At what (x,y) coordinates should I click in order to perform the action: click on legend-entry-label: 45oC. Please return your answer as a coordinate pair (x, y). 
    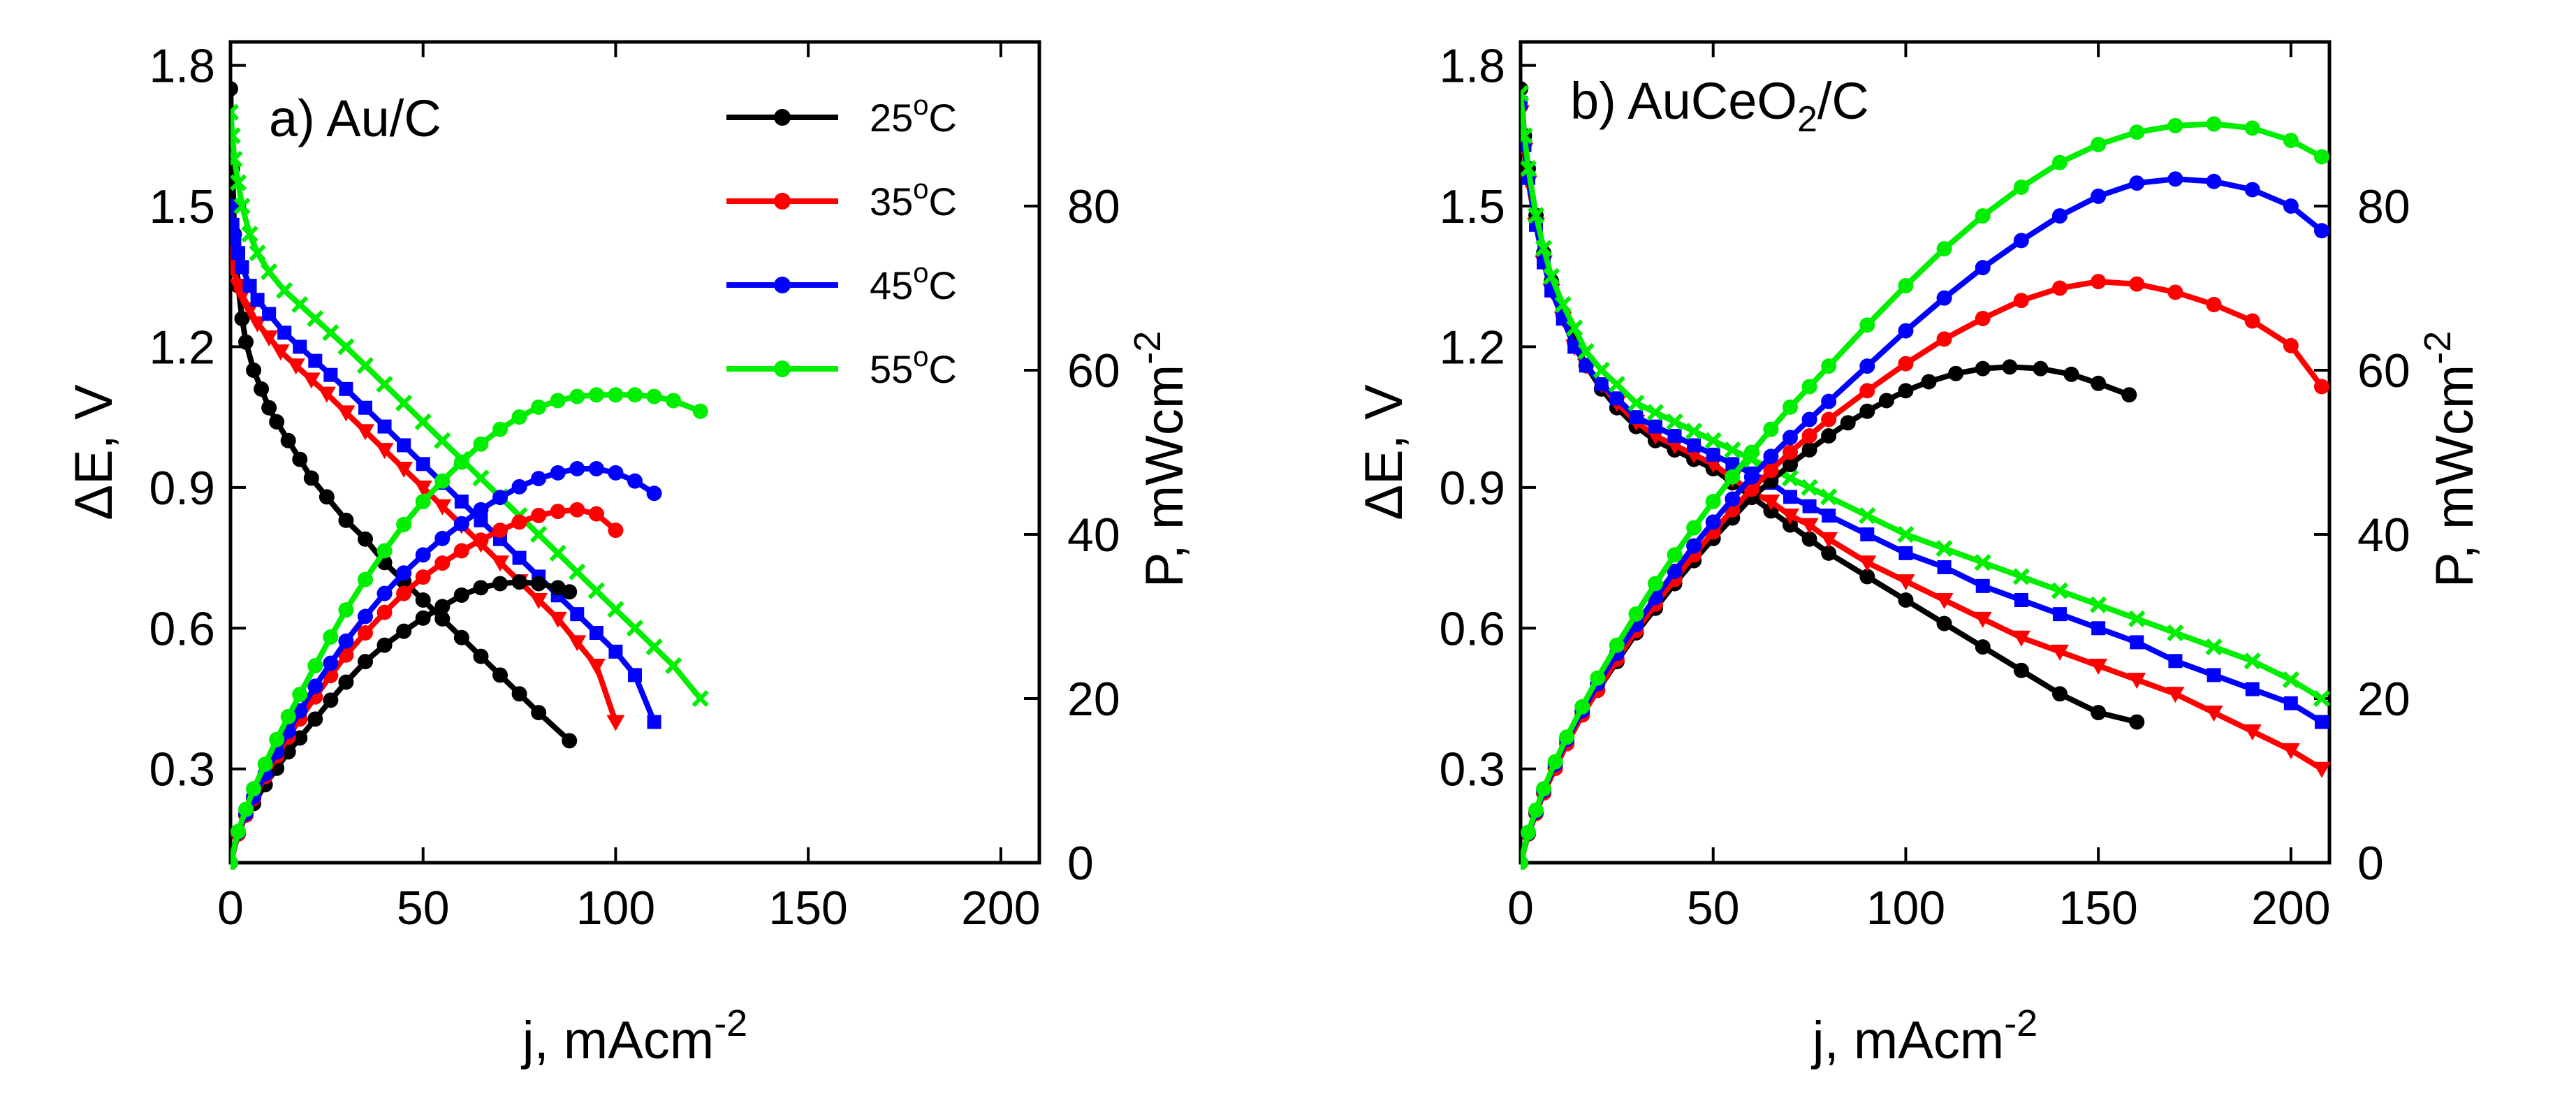
    Looking at the image, I should click on (913, 282).